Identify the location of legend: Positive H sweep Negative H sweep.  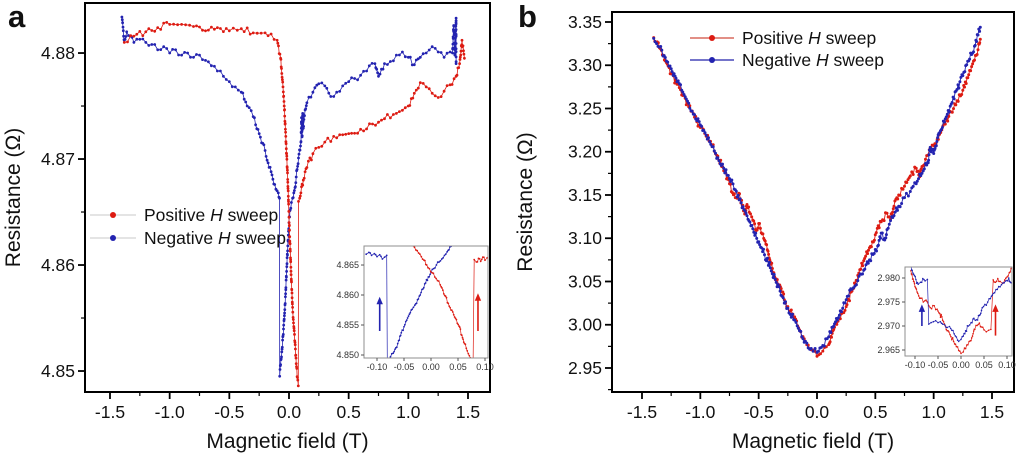
(188, 226).